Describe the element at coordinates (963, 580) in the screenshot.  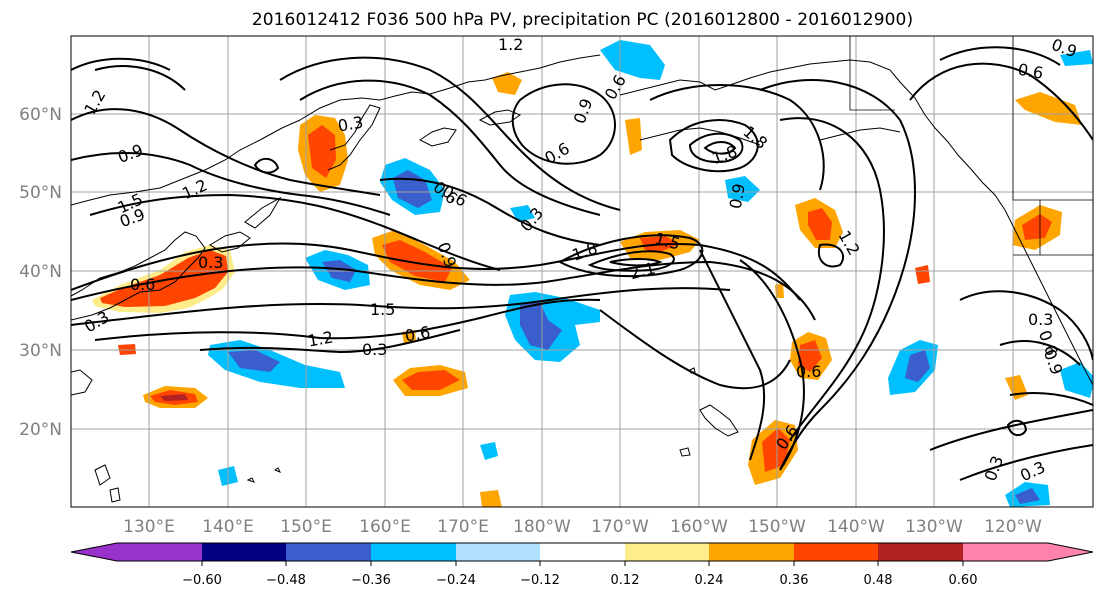
I see `colorbar-tick-label: 0.60` at that location.